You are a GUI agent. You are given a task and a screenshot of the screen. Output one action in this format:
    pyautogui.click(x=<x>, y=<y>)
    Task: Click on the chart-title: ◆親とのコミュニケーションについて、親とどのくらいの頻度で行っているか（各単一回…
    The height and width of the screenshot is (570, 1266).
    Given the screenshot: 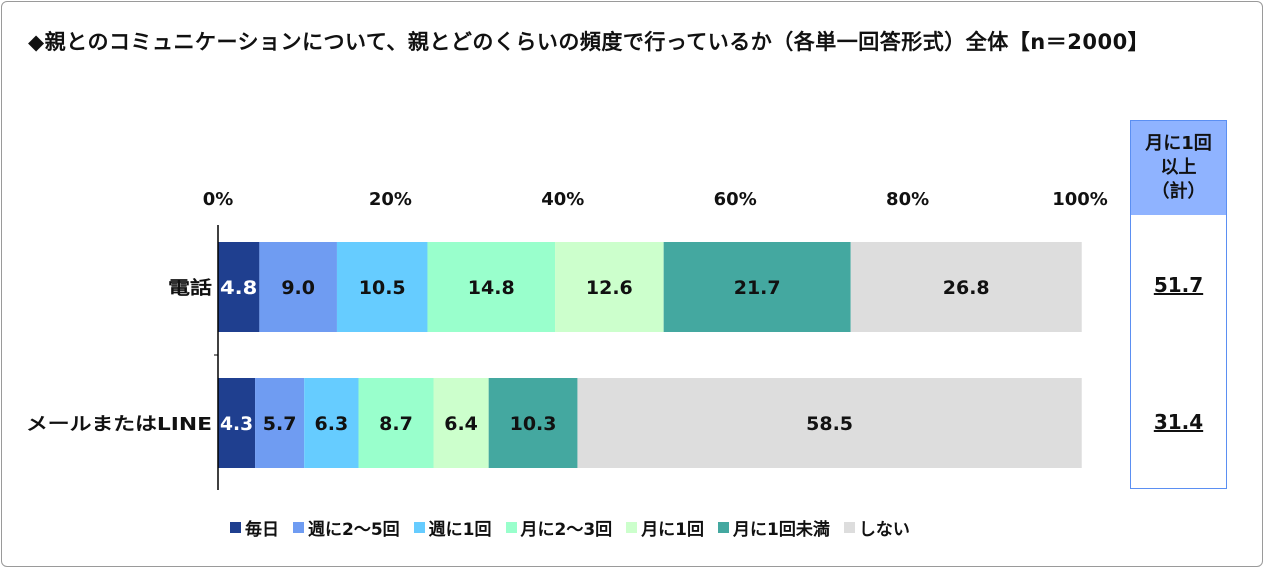 What is the action you would take?
    pyautogui.click(x=589, y=42)
    